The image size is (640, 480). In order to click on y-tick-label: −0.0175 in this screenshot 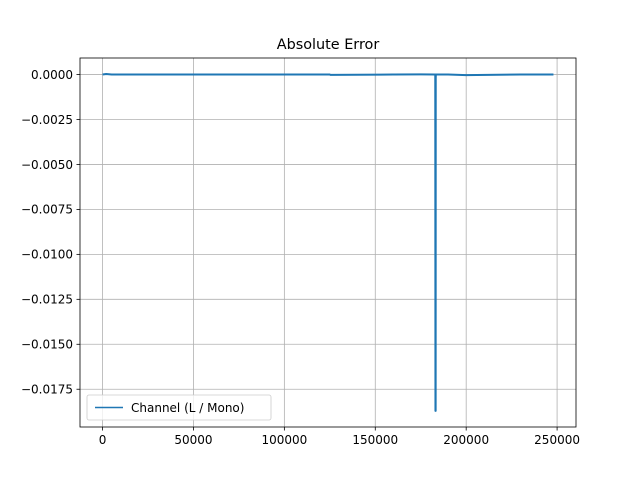, I will do `click(47, 390)`.